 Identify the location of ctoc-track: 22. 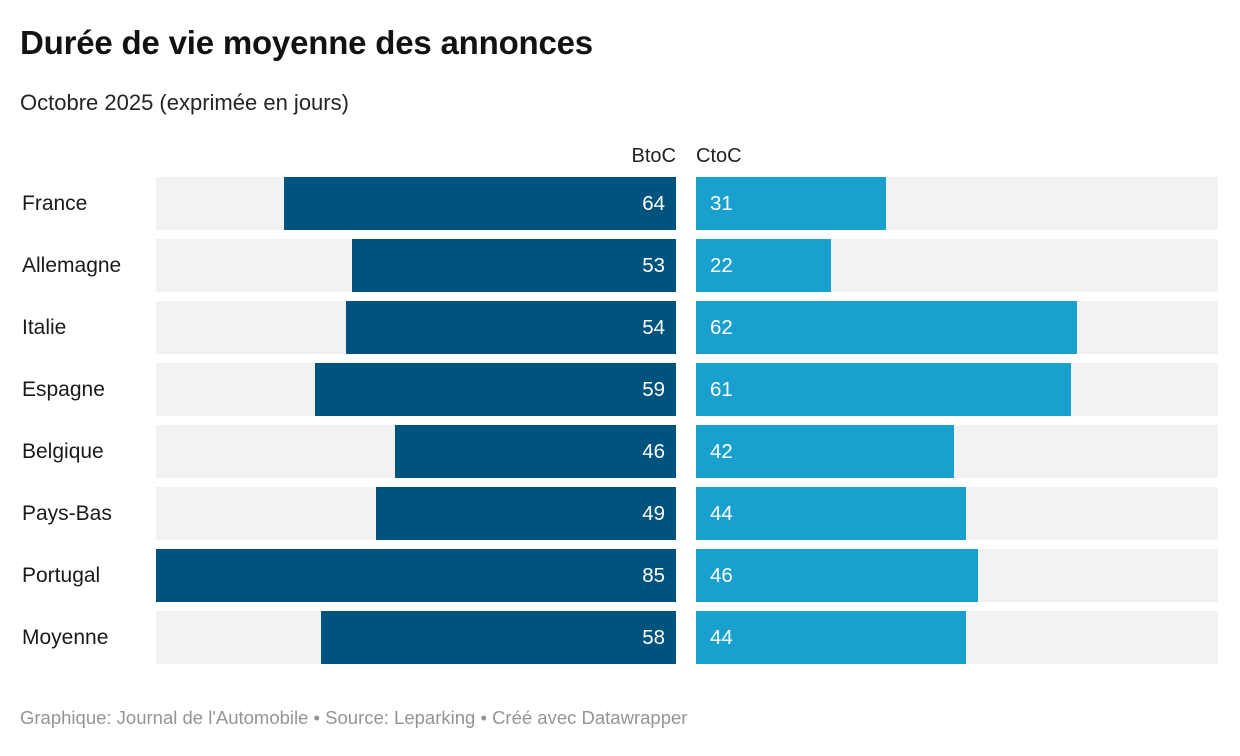
(957, 266).